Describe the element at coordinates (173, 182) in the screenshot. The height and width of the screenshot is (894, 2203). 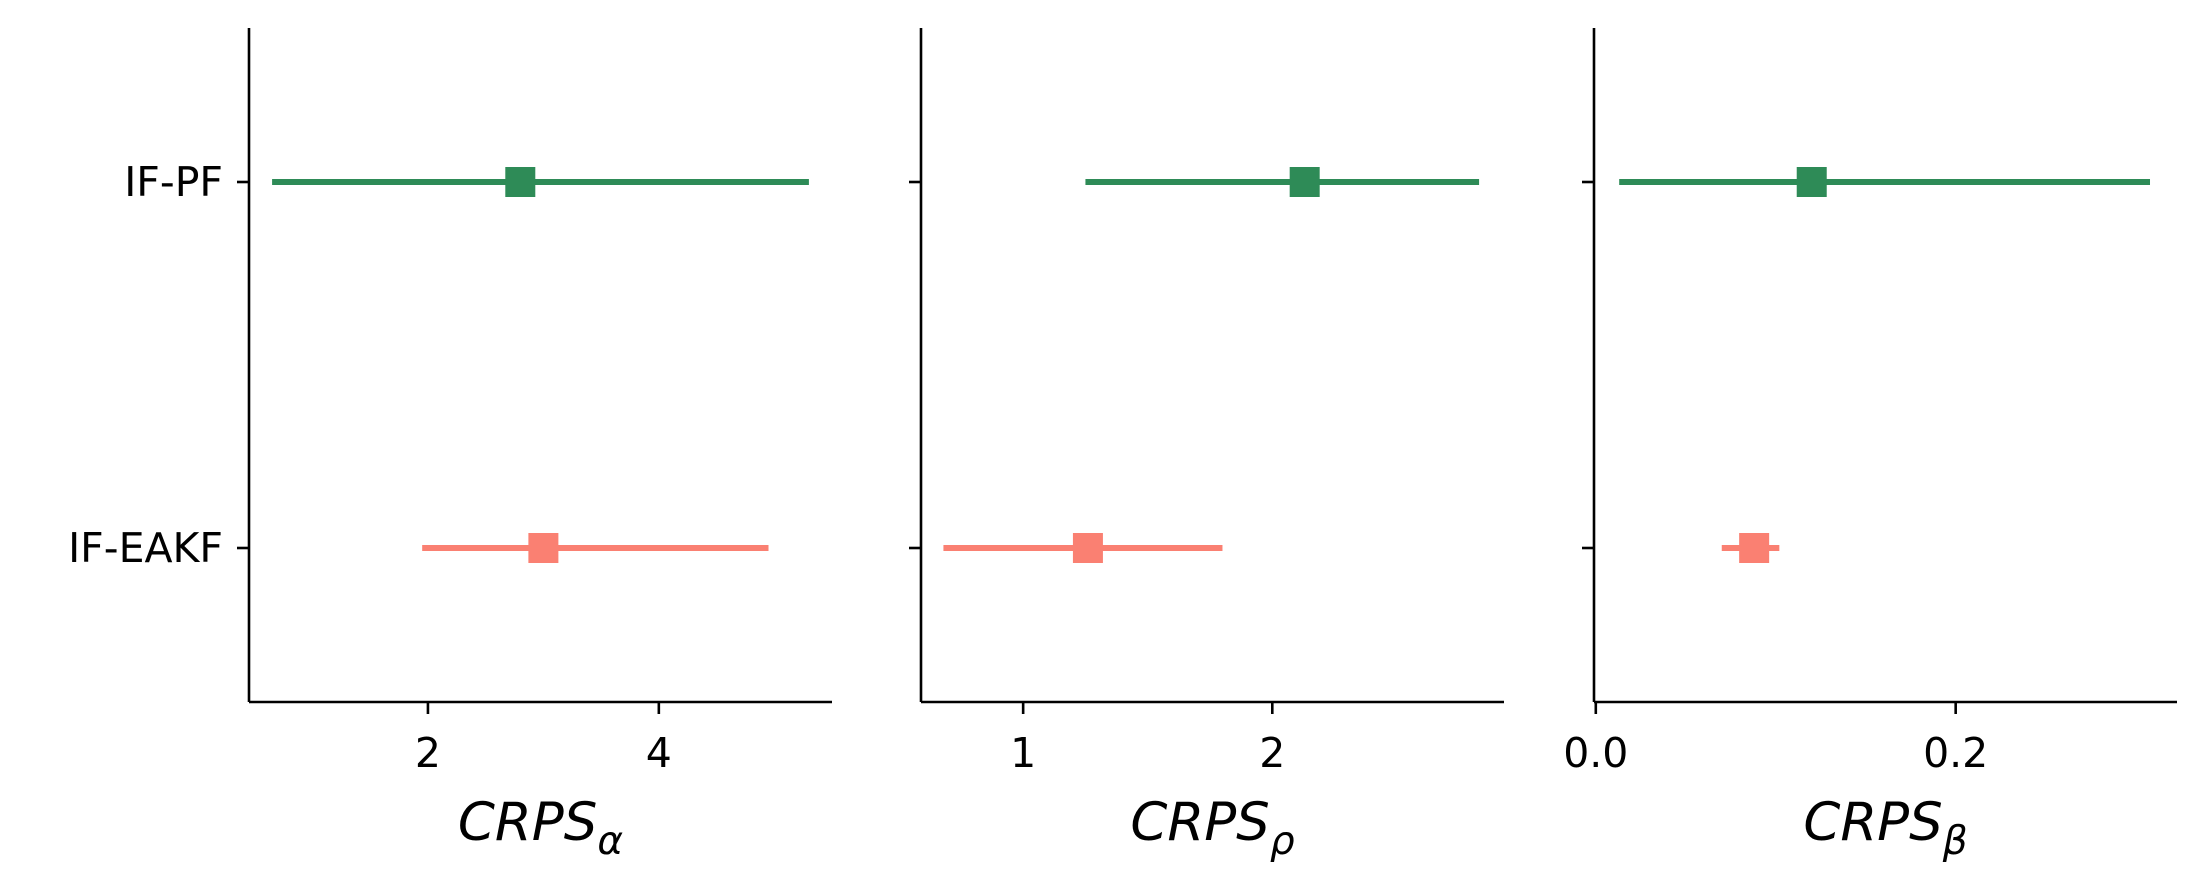
I see `y-tick-label: IF-PF` at that location.